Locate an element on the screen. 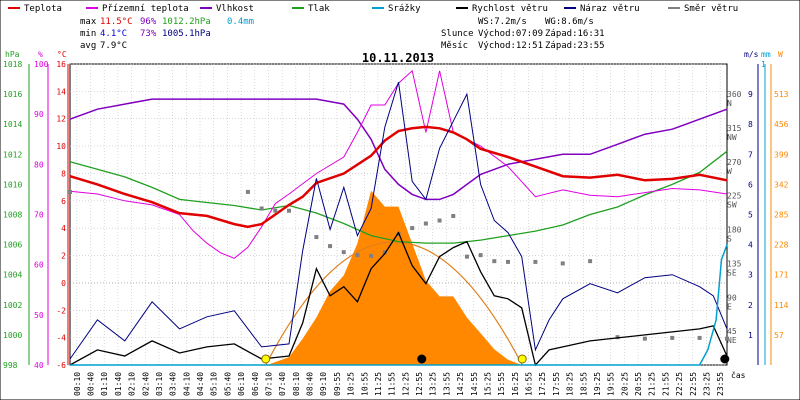  x-tick-label: 19:55 is located at coordinates (611, 384).